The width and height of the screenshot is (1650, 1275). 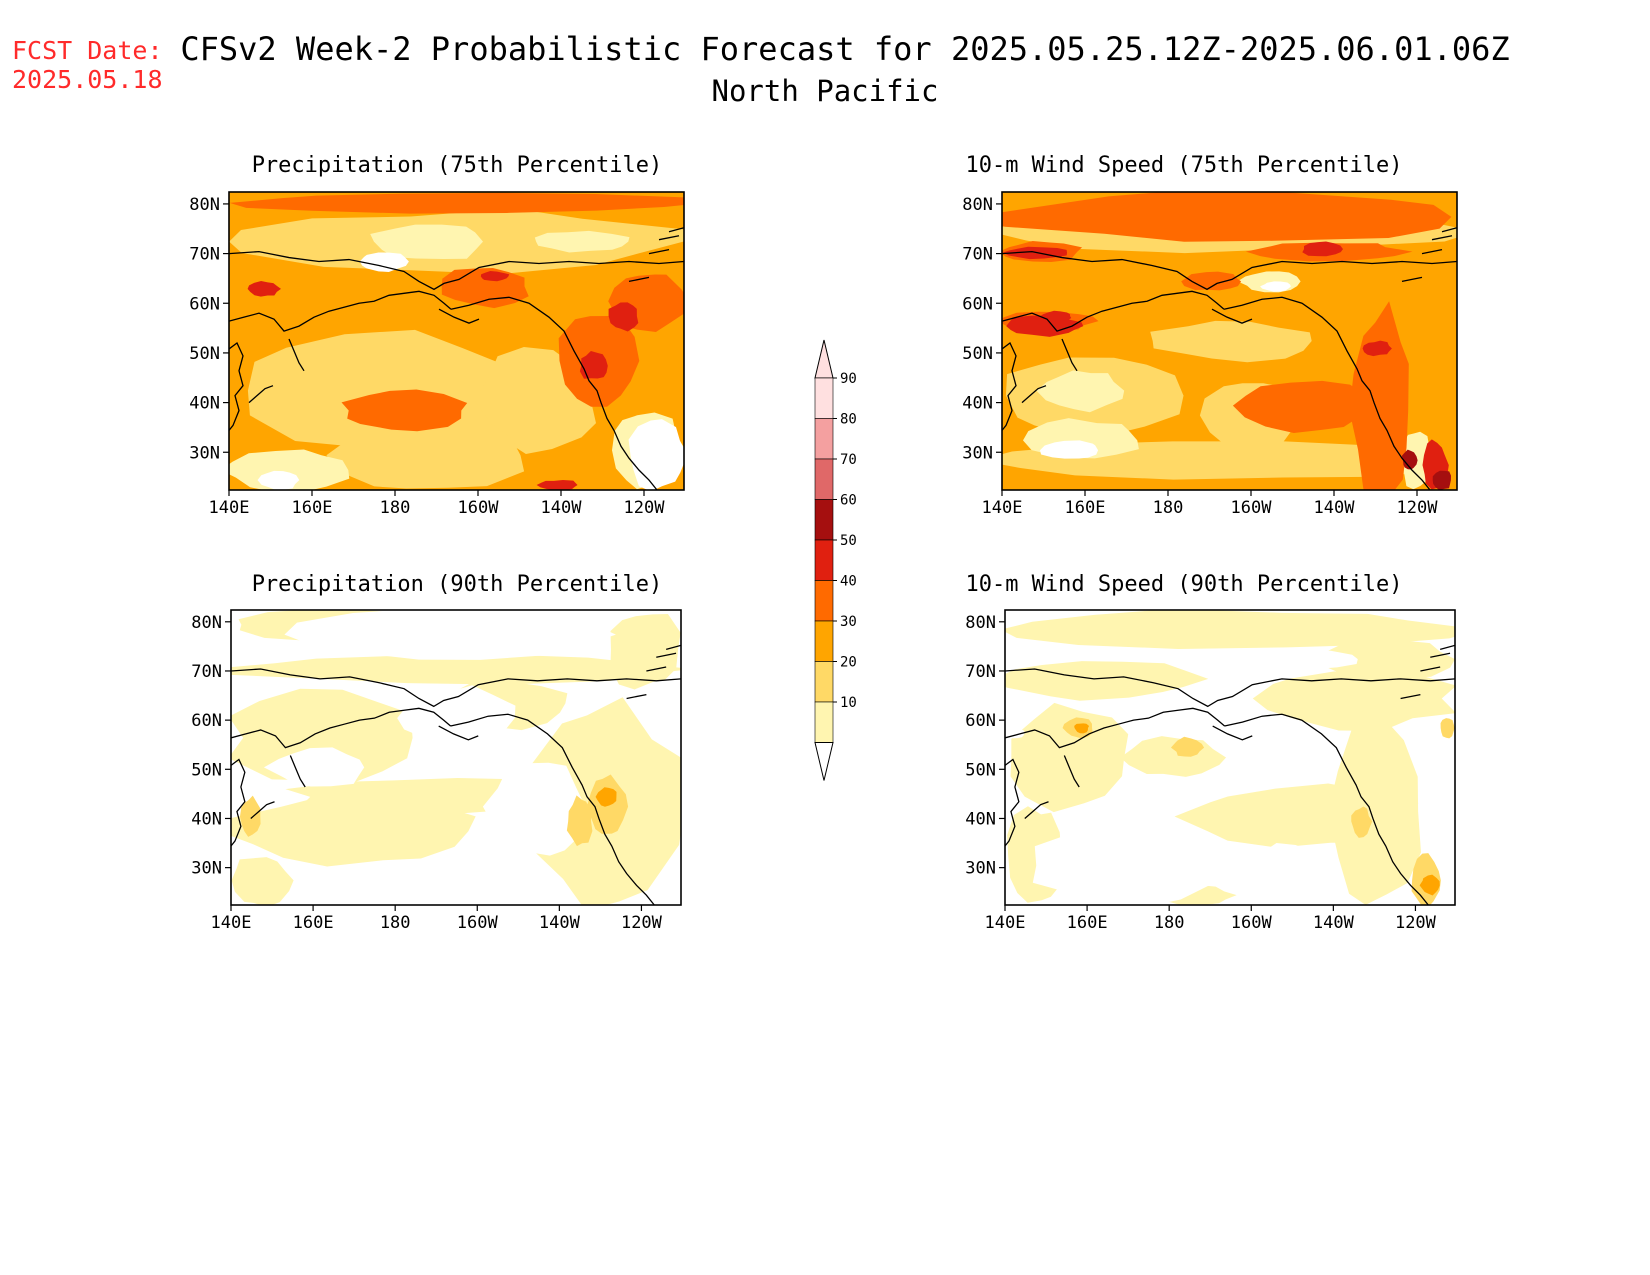 What do you see at coordinates (835, 560) in the screenshot?
I see `colorbar: 90 80 70 60 50 40 30 20 10` at bounding box center [835, 560].